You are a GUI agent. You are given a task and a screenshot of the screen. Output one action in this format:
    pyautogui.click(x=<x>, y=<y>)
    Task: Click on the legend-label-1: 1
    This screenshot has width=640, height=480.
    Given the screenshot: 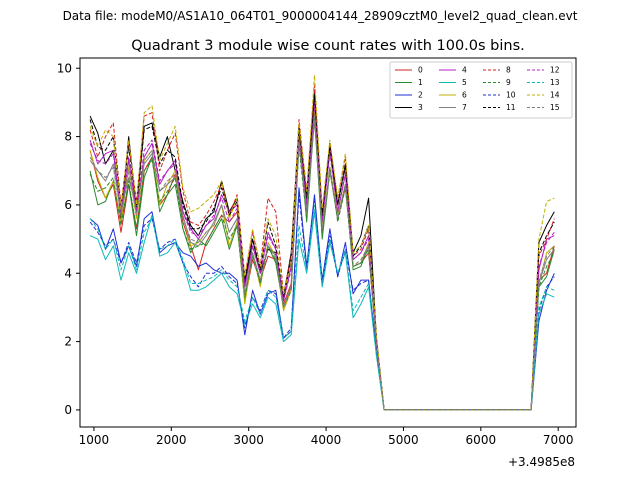 What is the action you would take?
    pyautogui.click(x=420, y=82)
    